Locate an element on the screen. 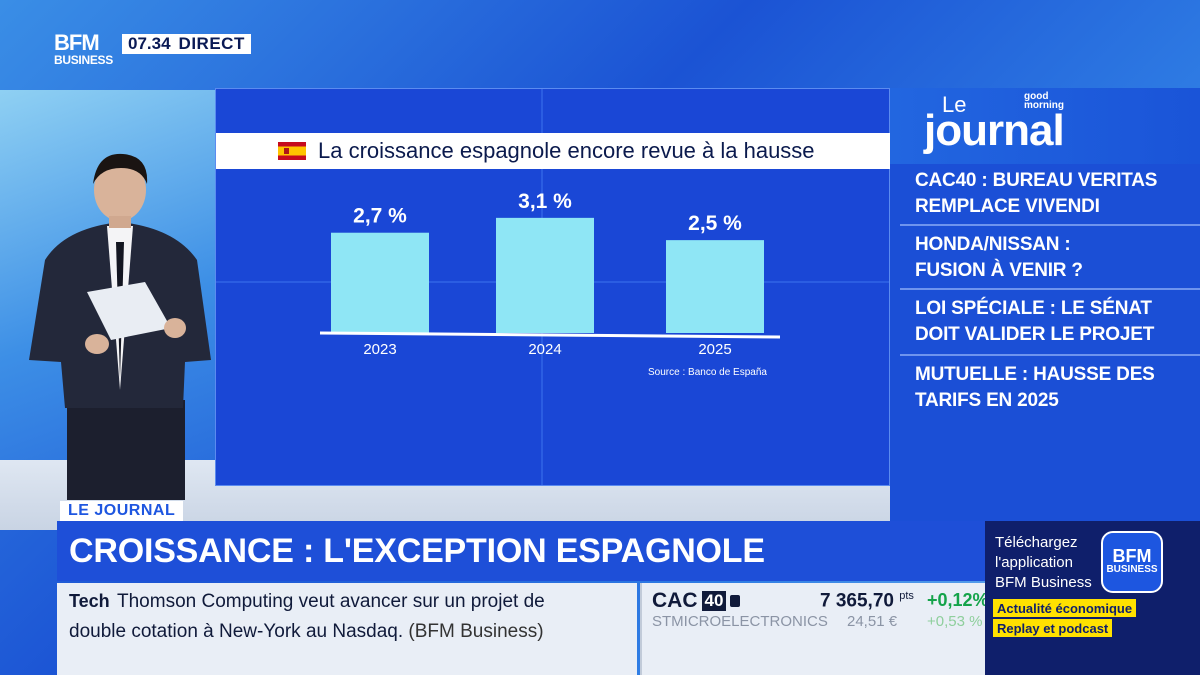 The width and height of the screenshot is (1200, 675). bar-chart: 2,7 % 2023 3,1 % 2024 2,5 % 2025 is located at coordinates (550, 274).